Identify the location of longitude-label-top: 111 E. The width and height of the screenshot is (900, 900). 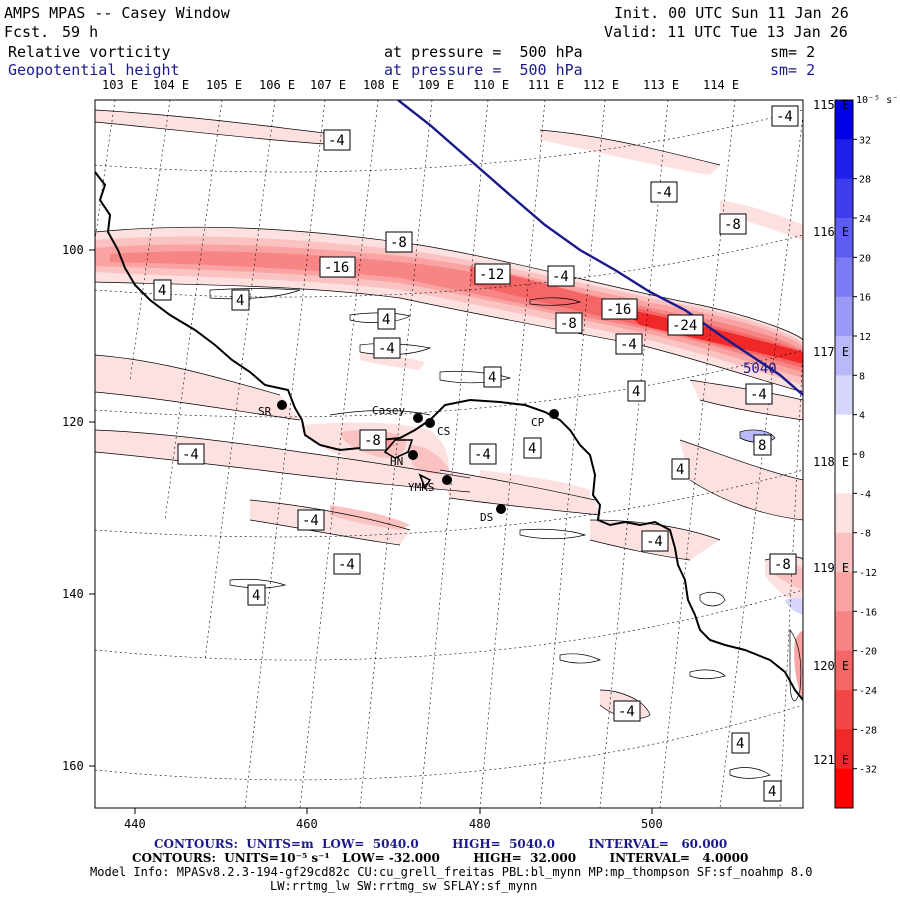
(546, 85).